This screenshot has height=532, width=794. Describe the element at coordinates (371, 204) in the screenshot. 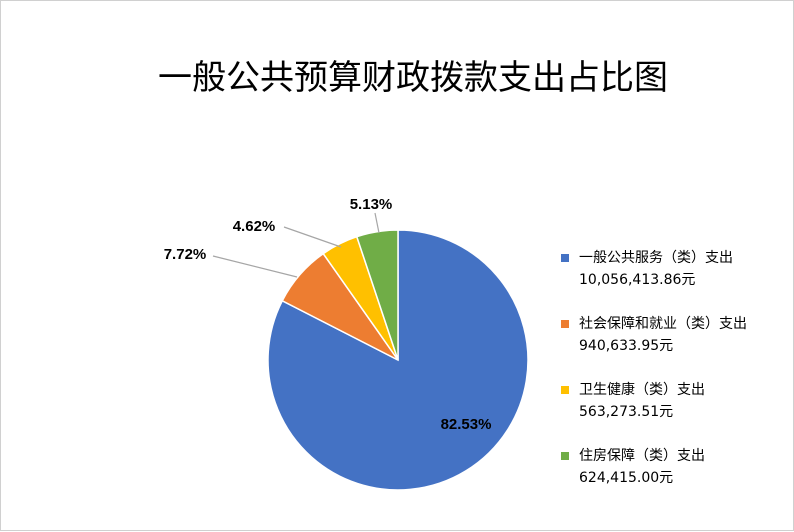

I see `data-label: 5.13%` at that location.